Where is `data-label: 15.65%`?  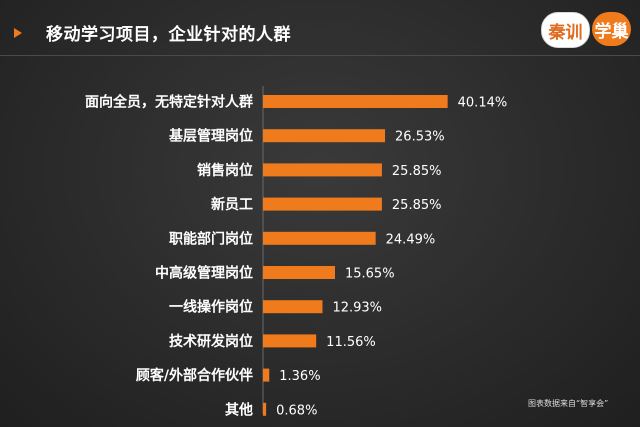
data-label: 15.65% is located at coordinates (370, 274).